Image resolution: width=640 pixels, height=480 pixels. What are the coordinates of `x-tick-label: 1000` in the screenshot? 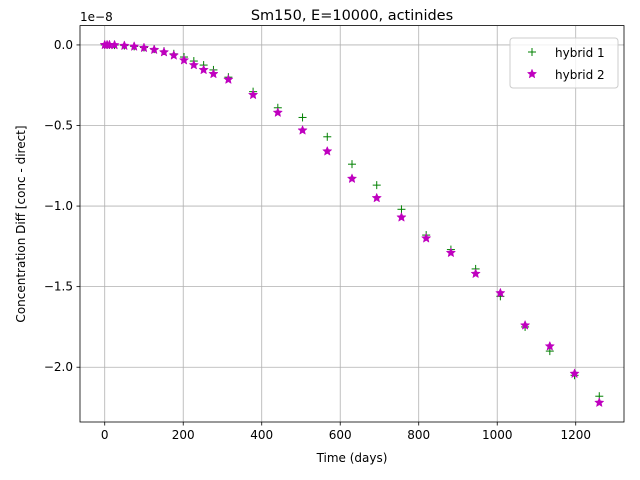 It's located at (497, 435).